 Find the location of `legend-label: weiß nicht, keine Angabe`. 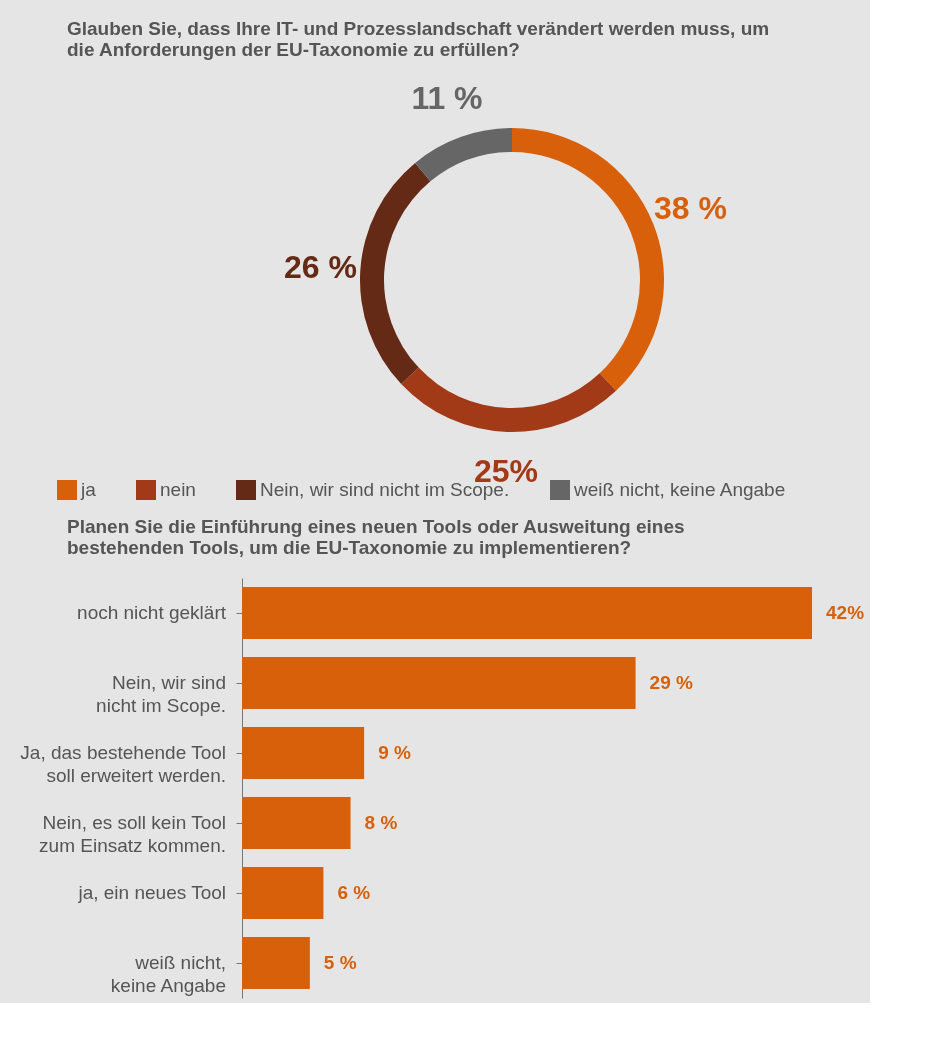

legend-label: weiß nicht, keine Angabe is located at coordinates (679, 489).